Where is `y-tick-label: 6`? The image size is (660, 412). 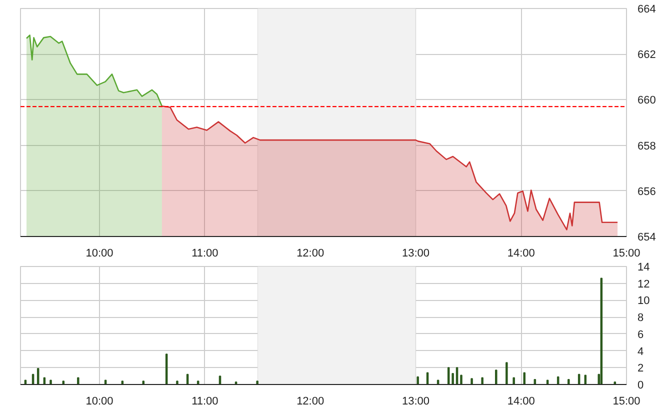
y-tick-label: 6 is located at coordinates (641, 334).